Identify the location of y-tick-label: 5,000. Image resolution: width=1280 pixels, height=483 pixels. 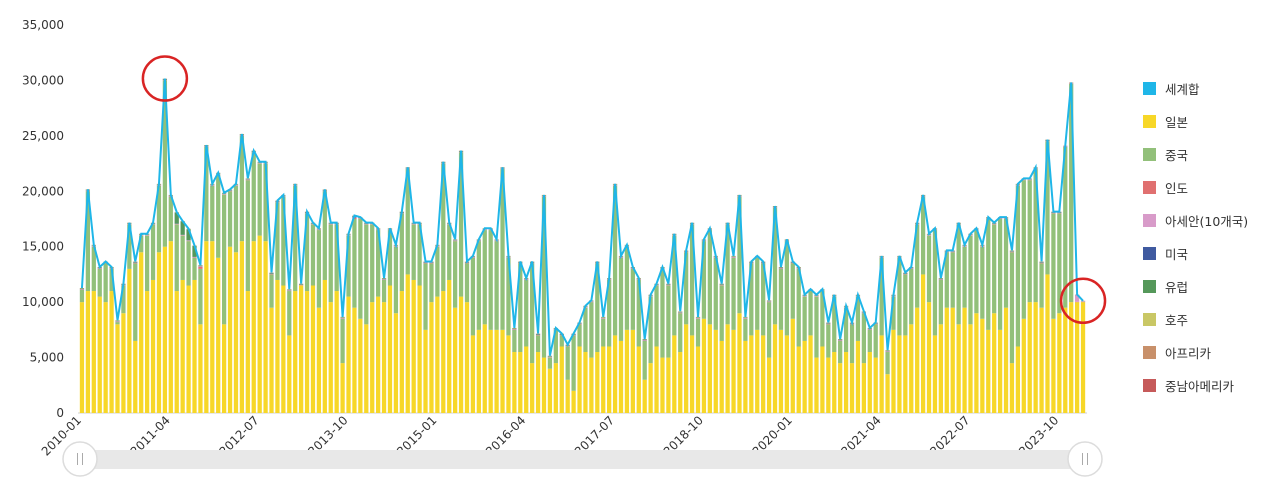
(47, 358).